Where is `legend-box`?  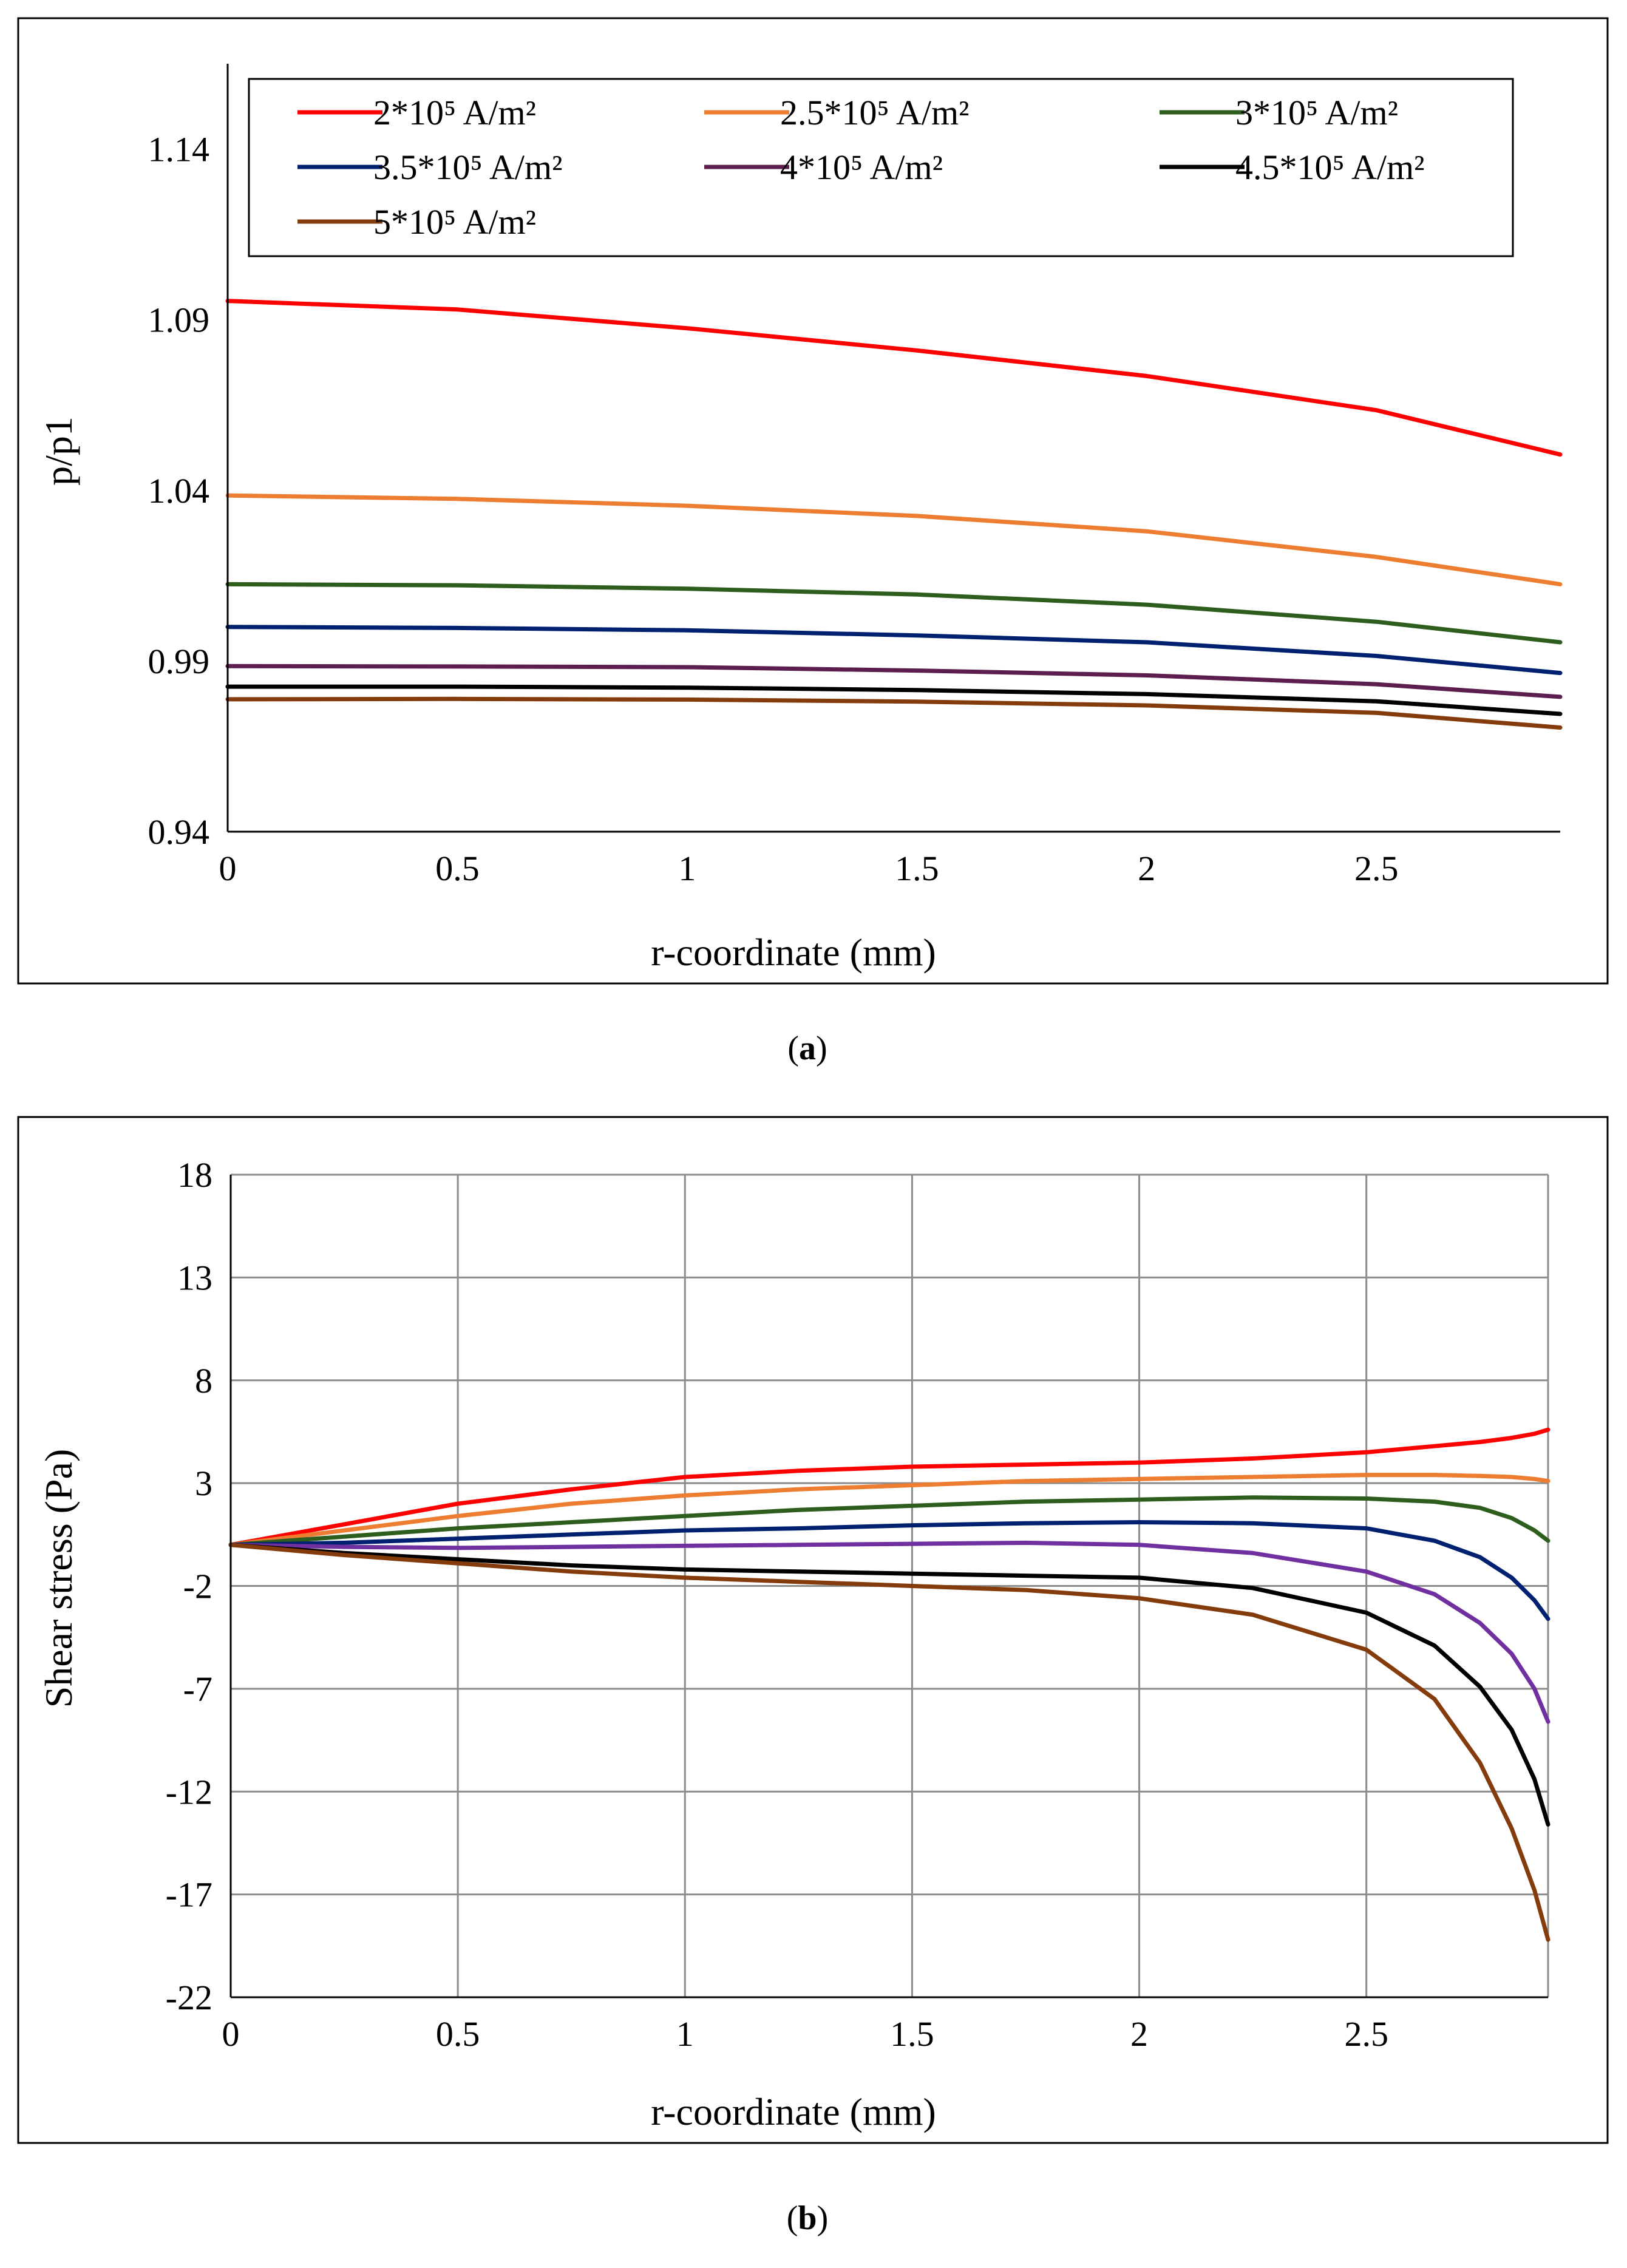
legend-box is located at coordinates (881, 168).